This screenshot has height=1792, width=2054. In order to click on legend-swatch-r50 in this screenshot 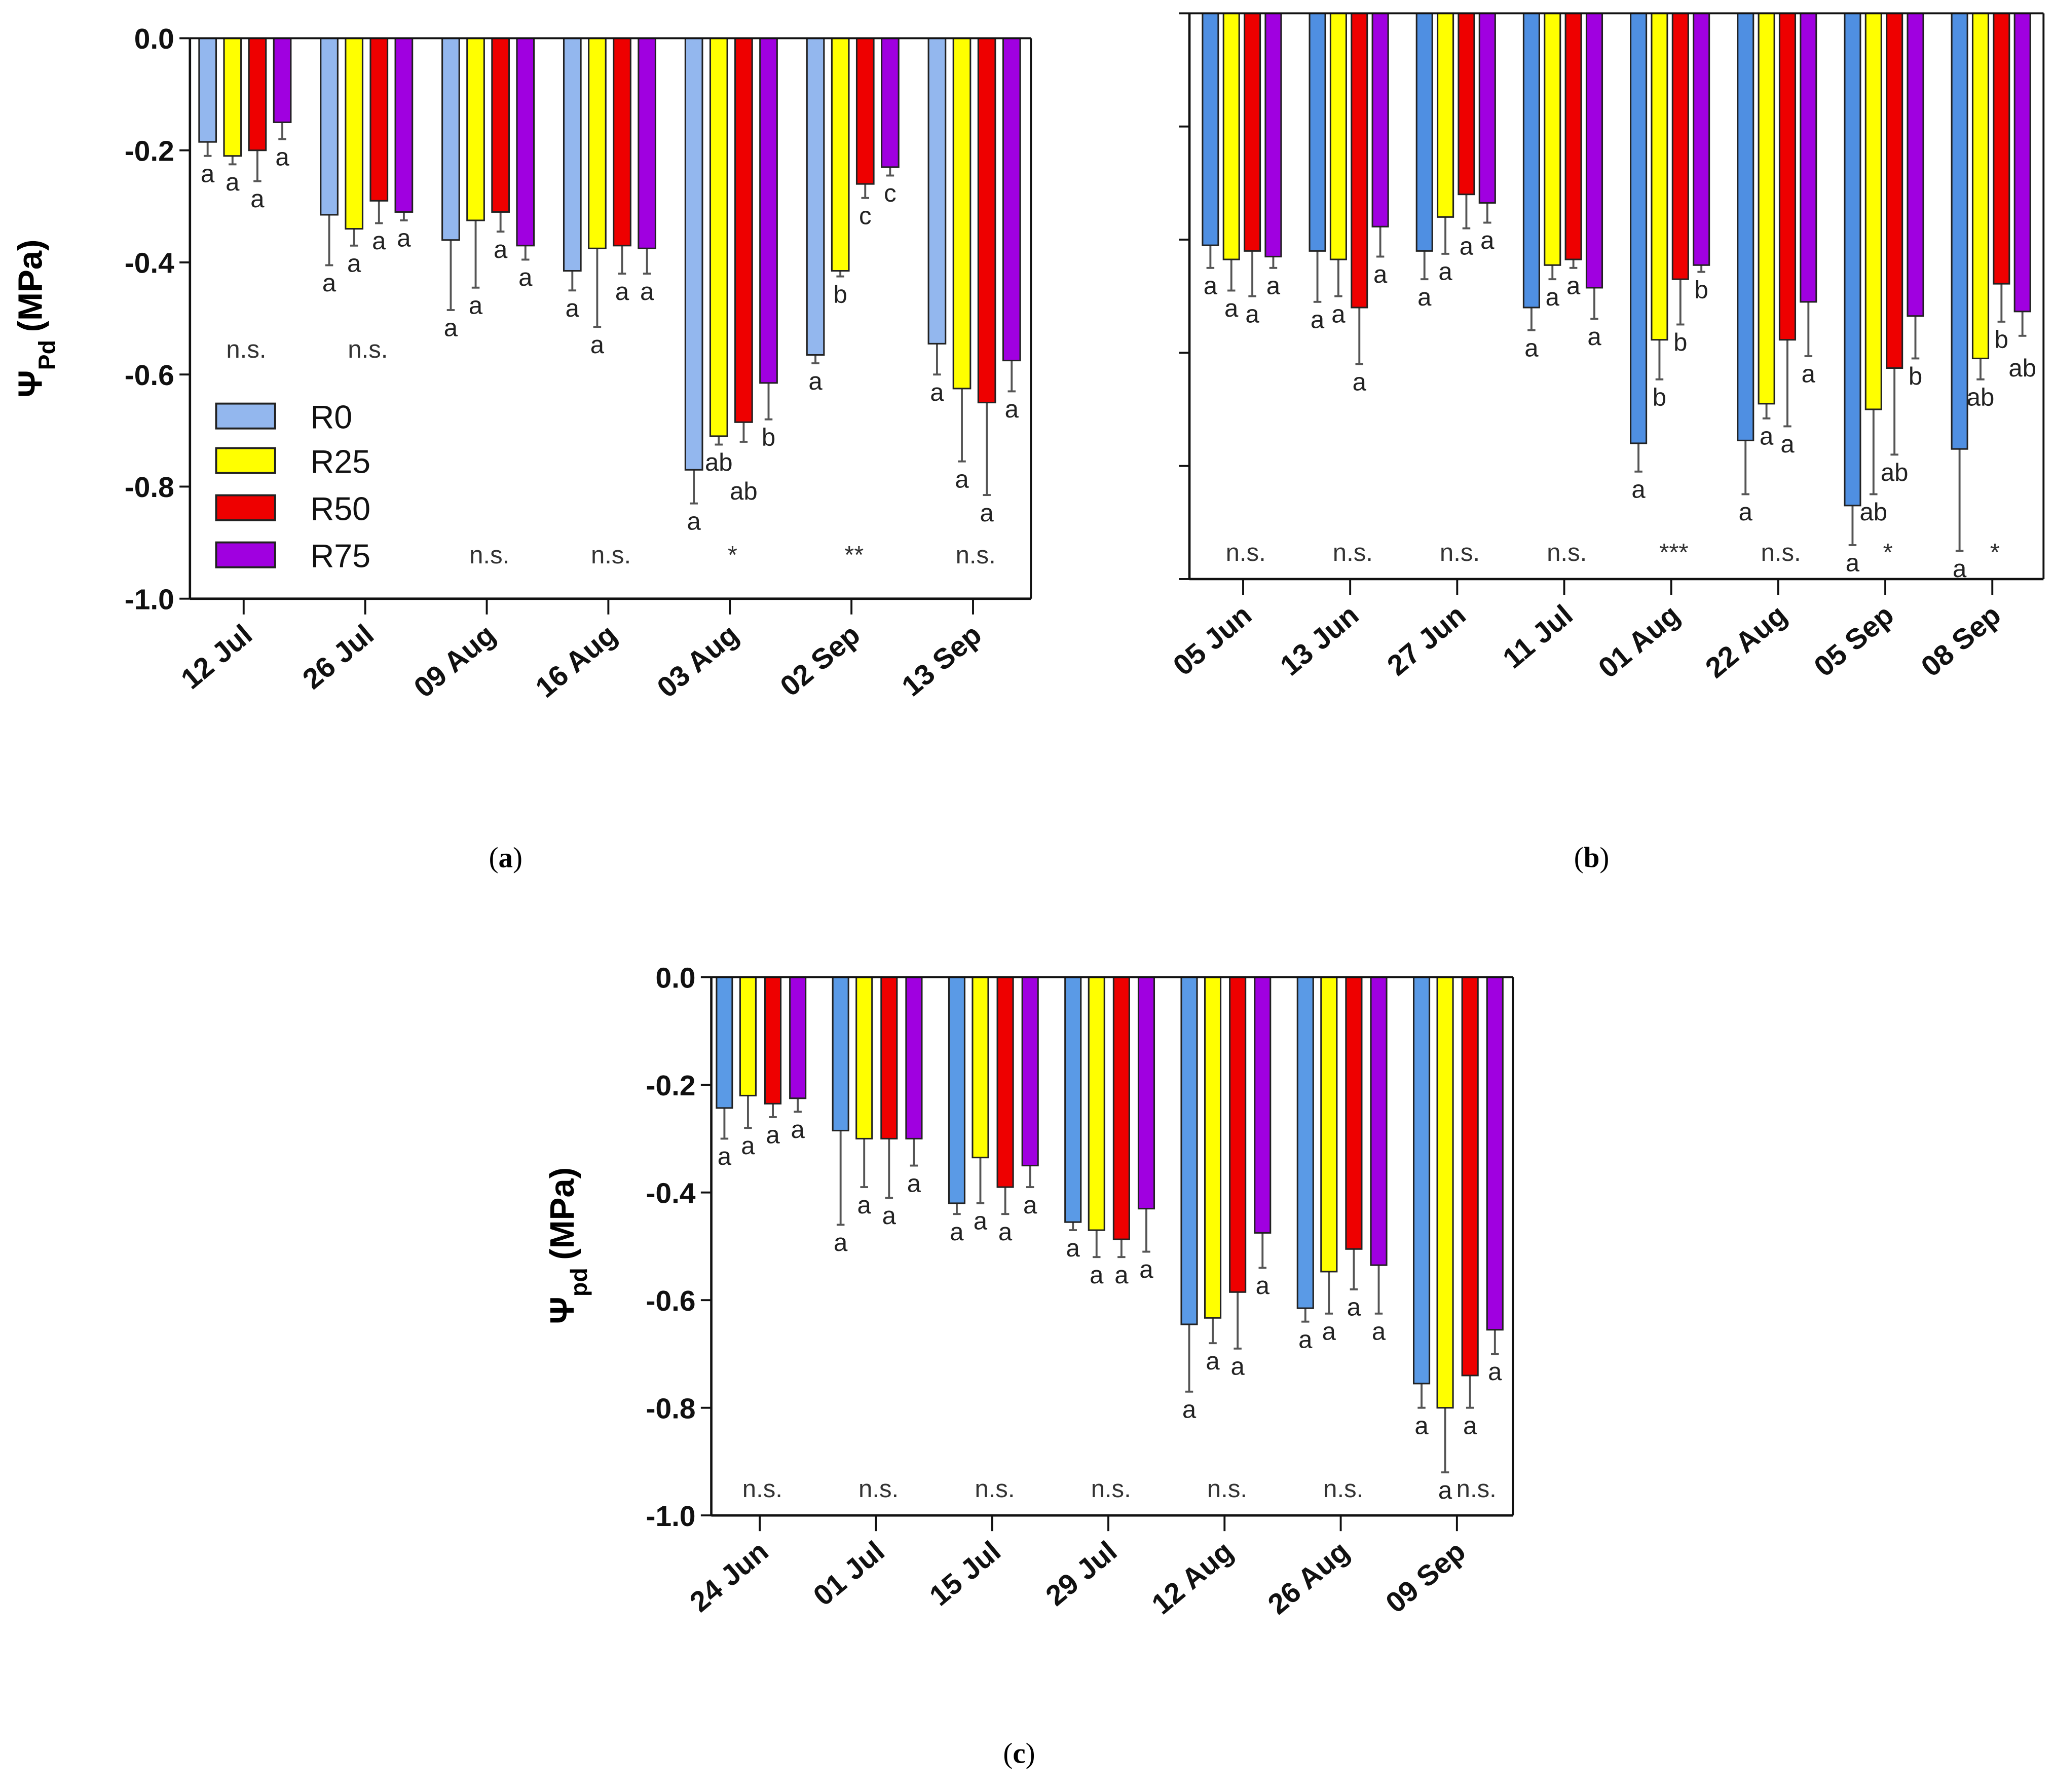, I will do `click(245, 507)`.